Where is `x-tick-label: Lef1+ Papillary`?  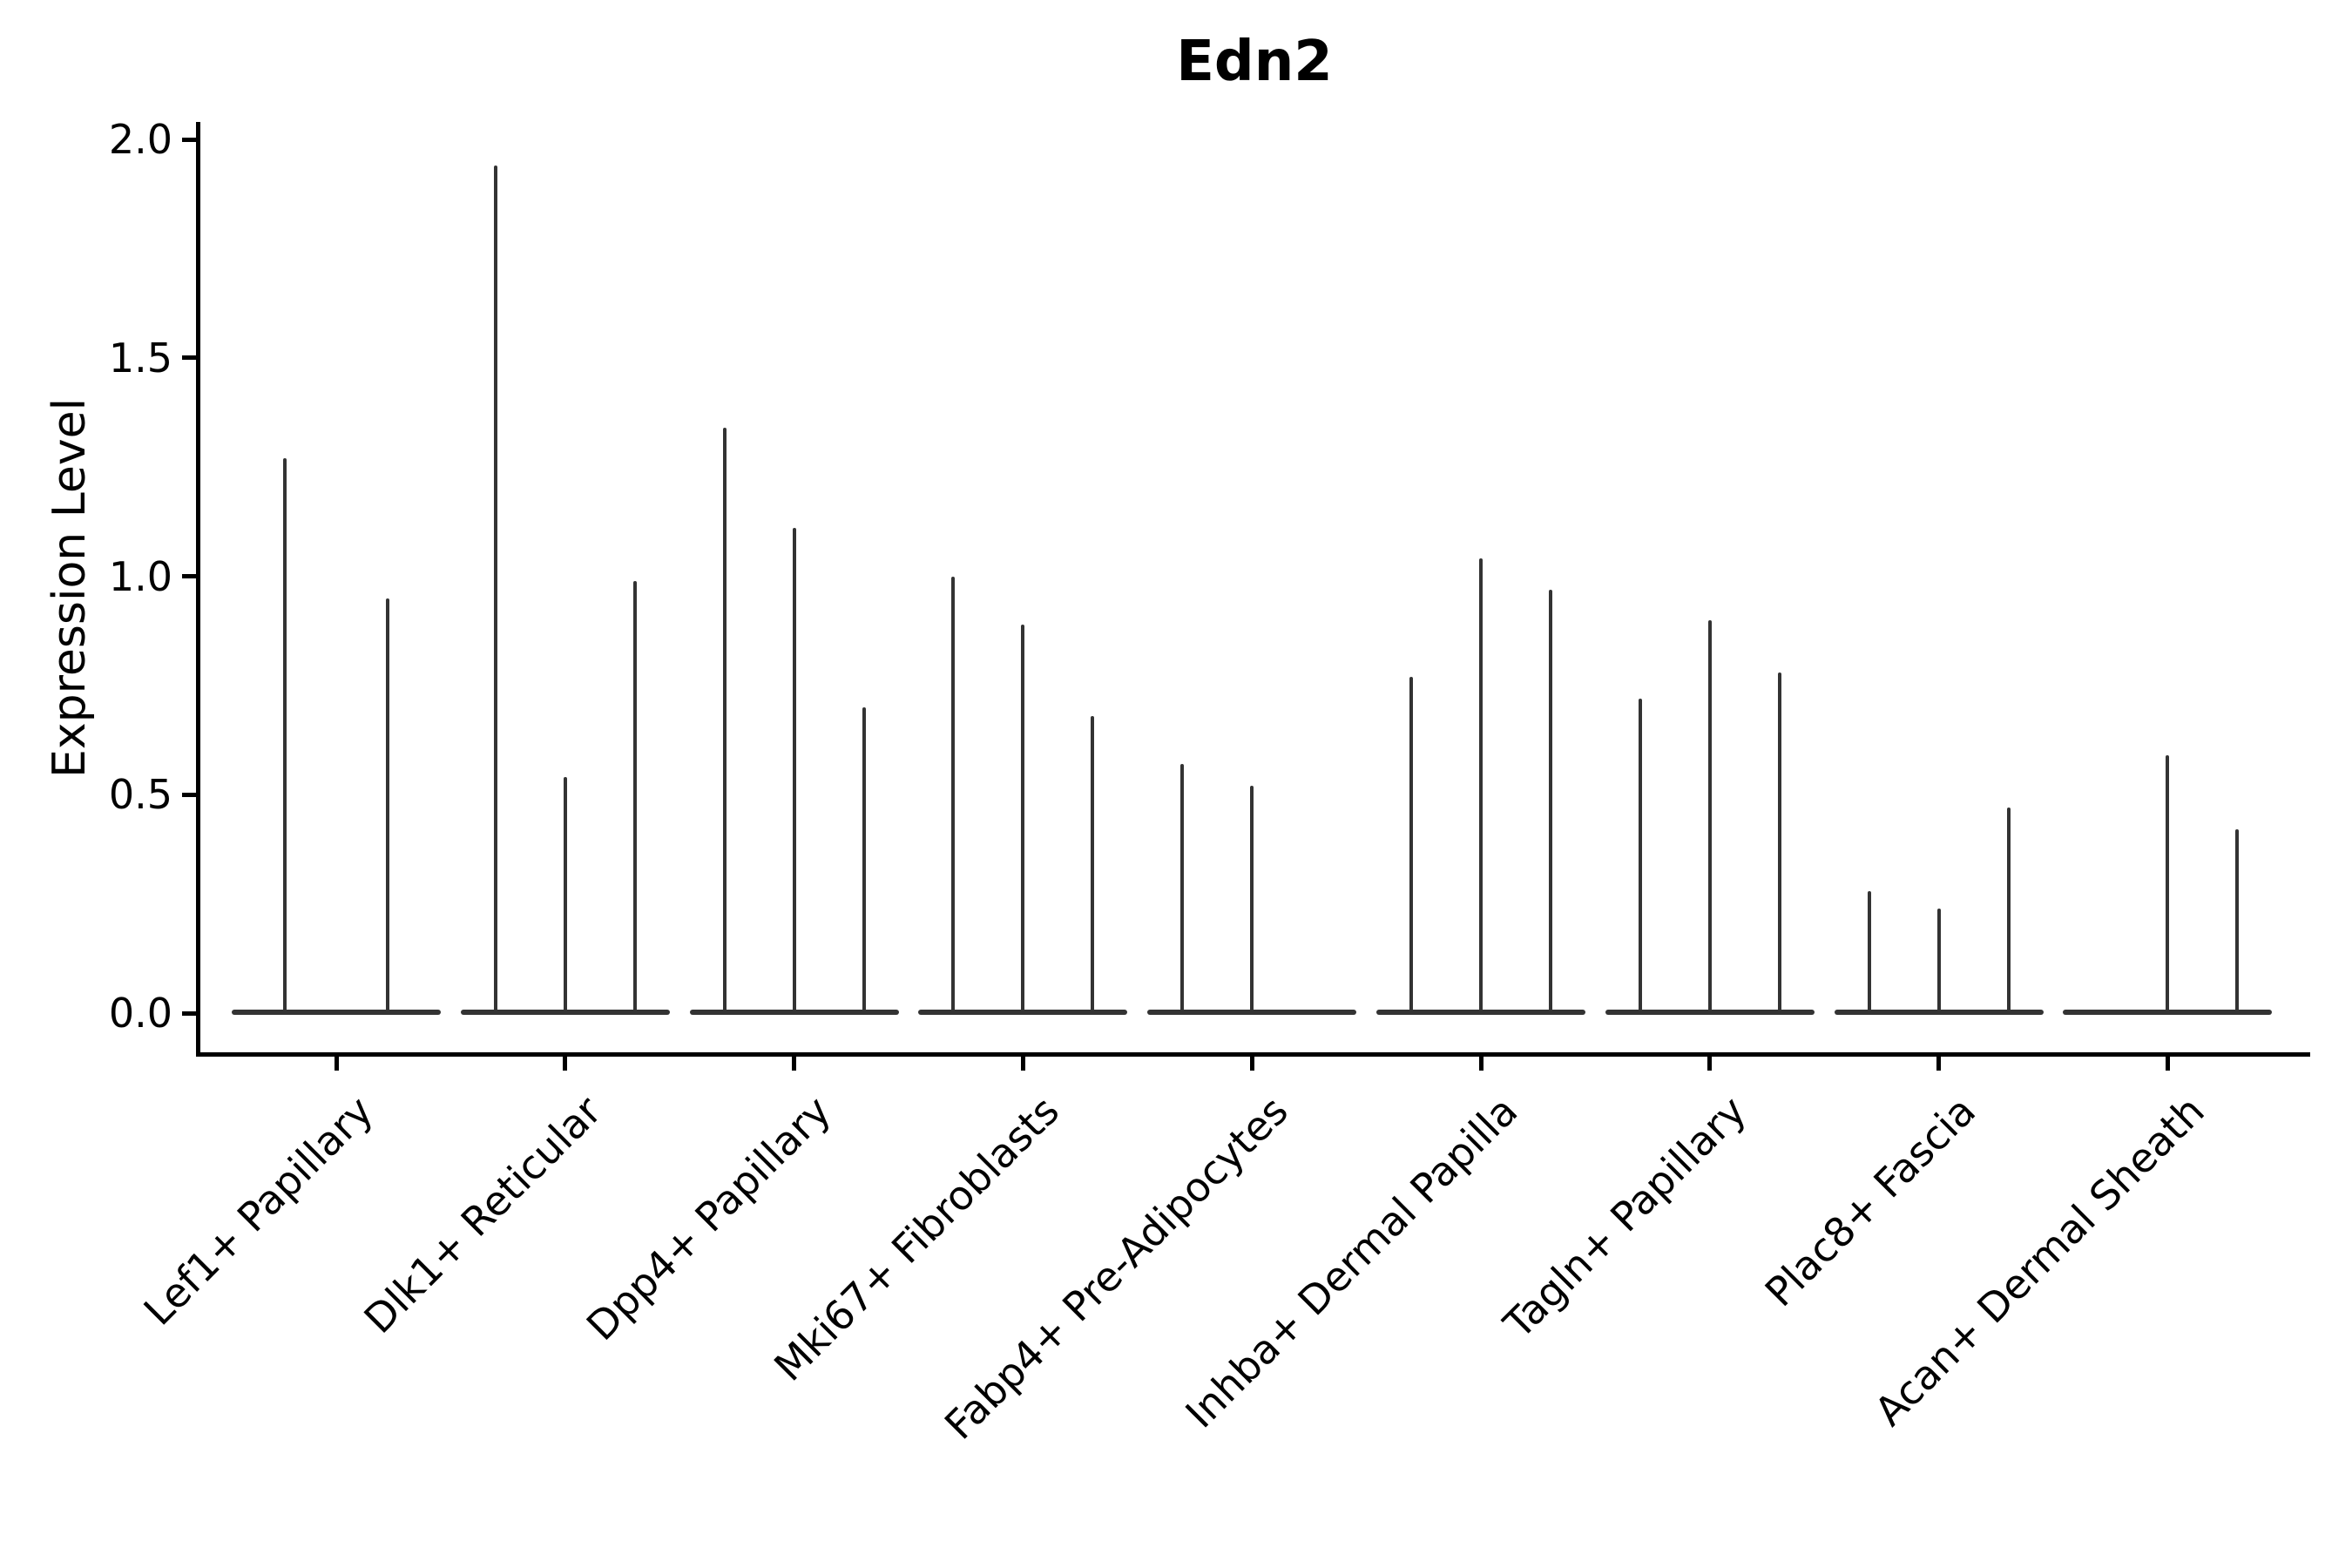
x-tick-label: Lef1+ Papillary is located at coordinates (258, 1211).